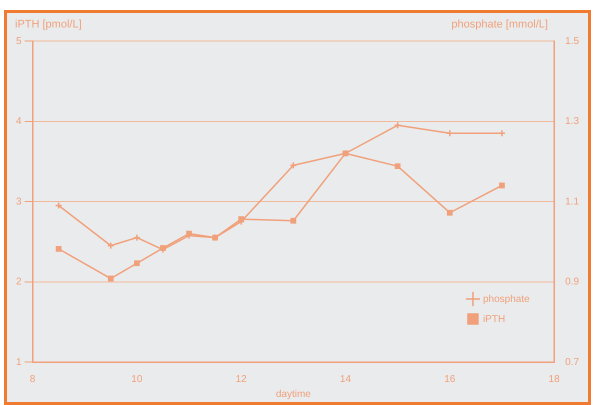  What do you see at coordinates (572, 41) in the screenshot?
I see `y2-tick-label: 1.5` at bounding box center [572, 41].